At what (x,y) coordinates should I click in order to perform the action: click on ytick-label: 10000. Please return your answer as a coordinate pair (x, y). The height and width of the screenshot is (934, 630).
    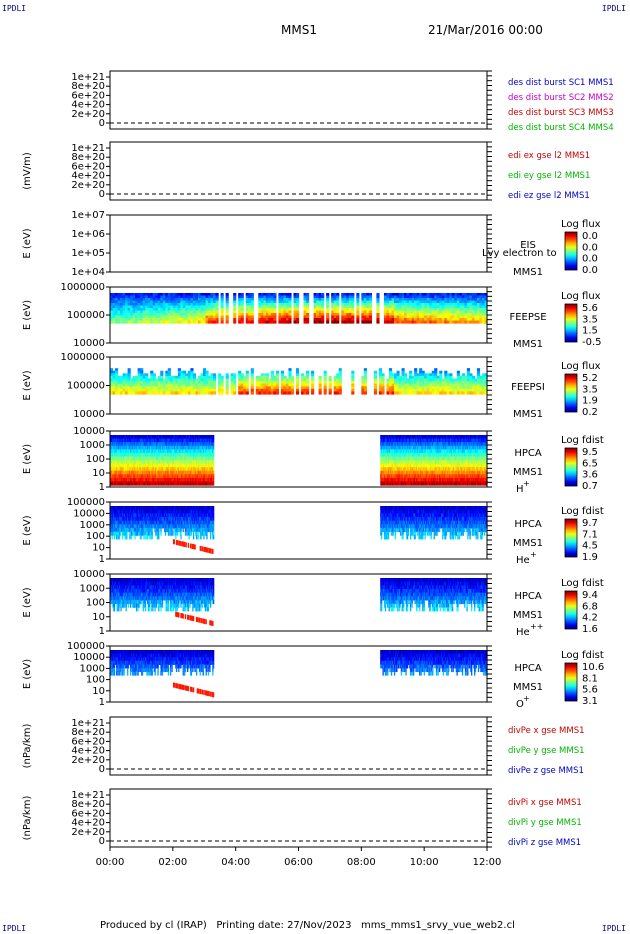
    Looking at the image, I should click on (89, 343).